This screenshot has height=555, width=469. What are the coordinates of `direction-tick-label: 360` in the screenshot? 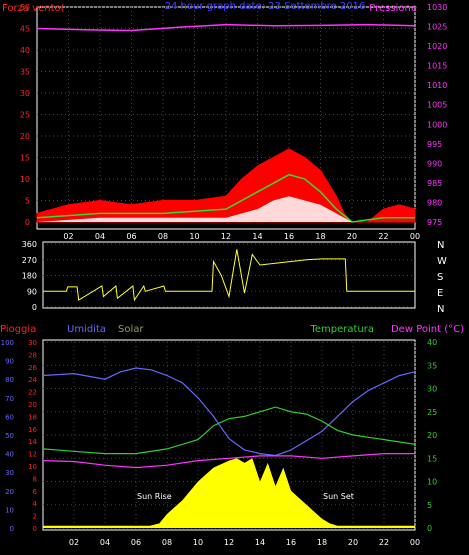 It's located at (29, 244).